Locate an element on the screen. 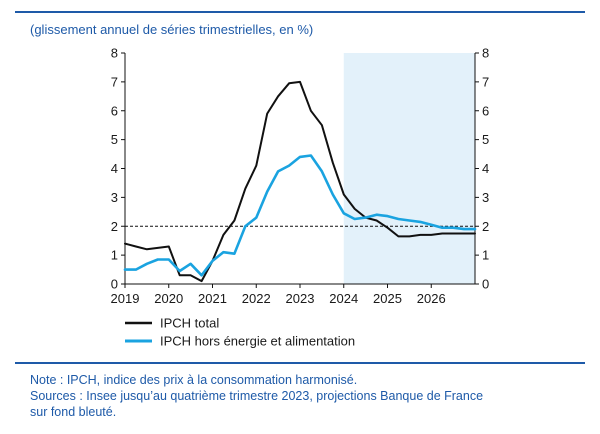  x-tick-label: 2025 is located at coordinates (387, 298).